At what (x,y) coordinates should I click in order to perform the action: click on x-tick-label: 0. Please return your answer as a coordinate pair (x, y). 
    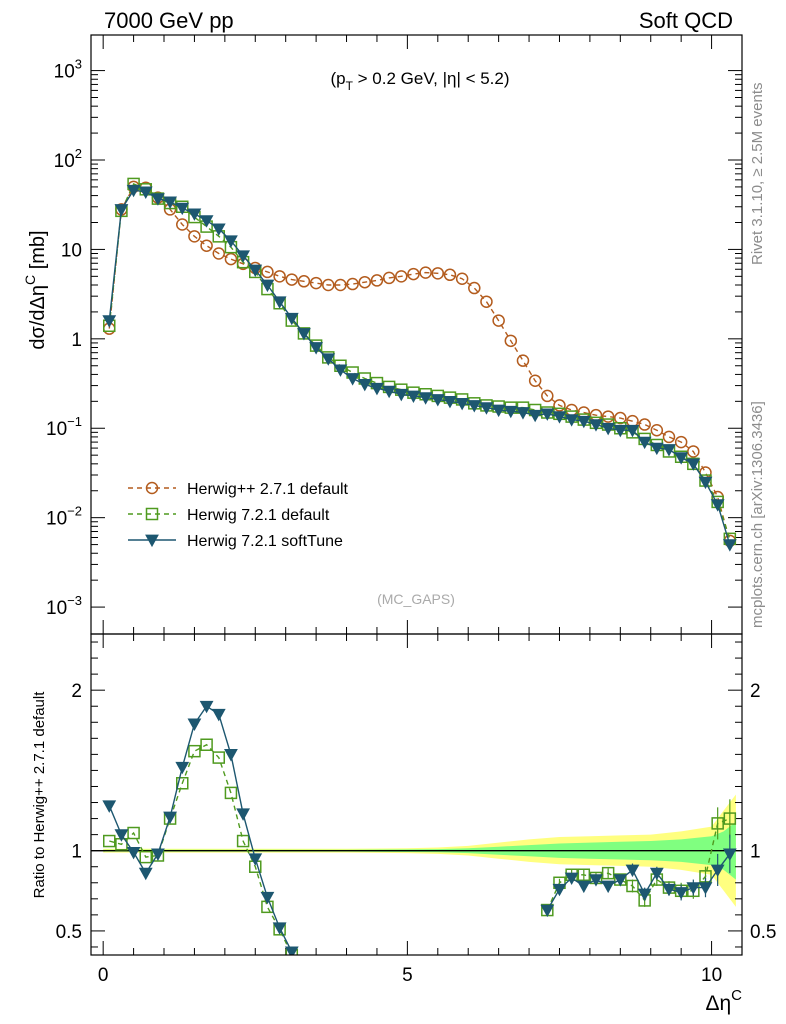
    Looking at the image, I should click on (103, 975).